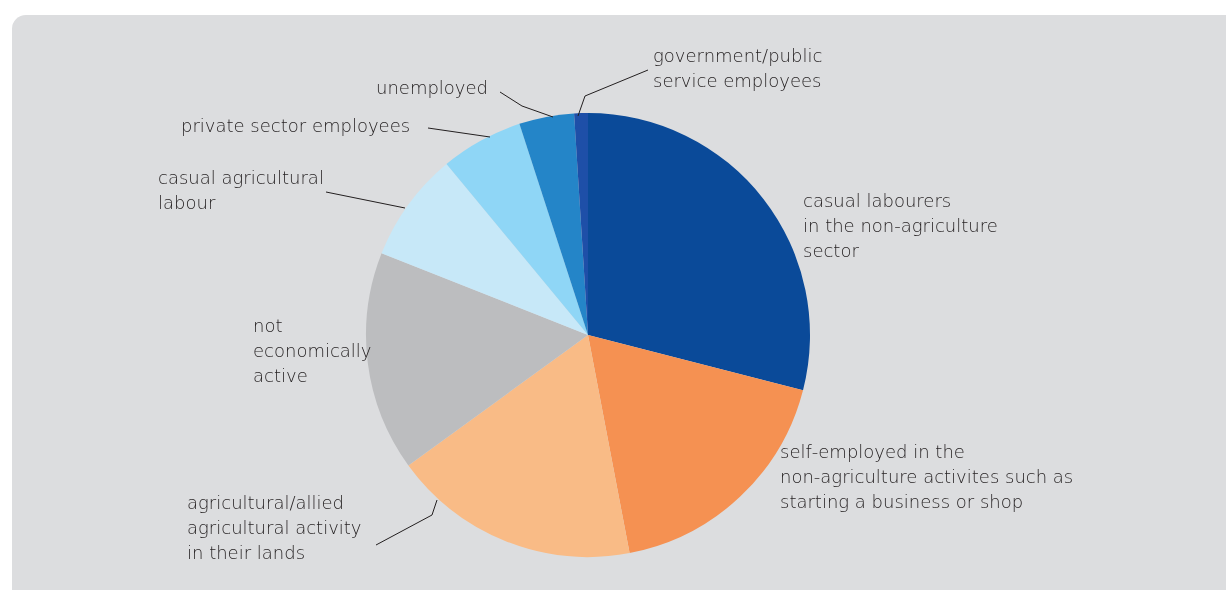 The width and height of the screenshot is (1226, 590). Describe the element at coordinates (312, 350) in the screenshot. I see `slice-label: not economically active` at that location.